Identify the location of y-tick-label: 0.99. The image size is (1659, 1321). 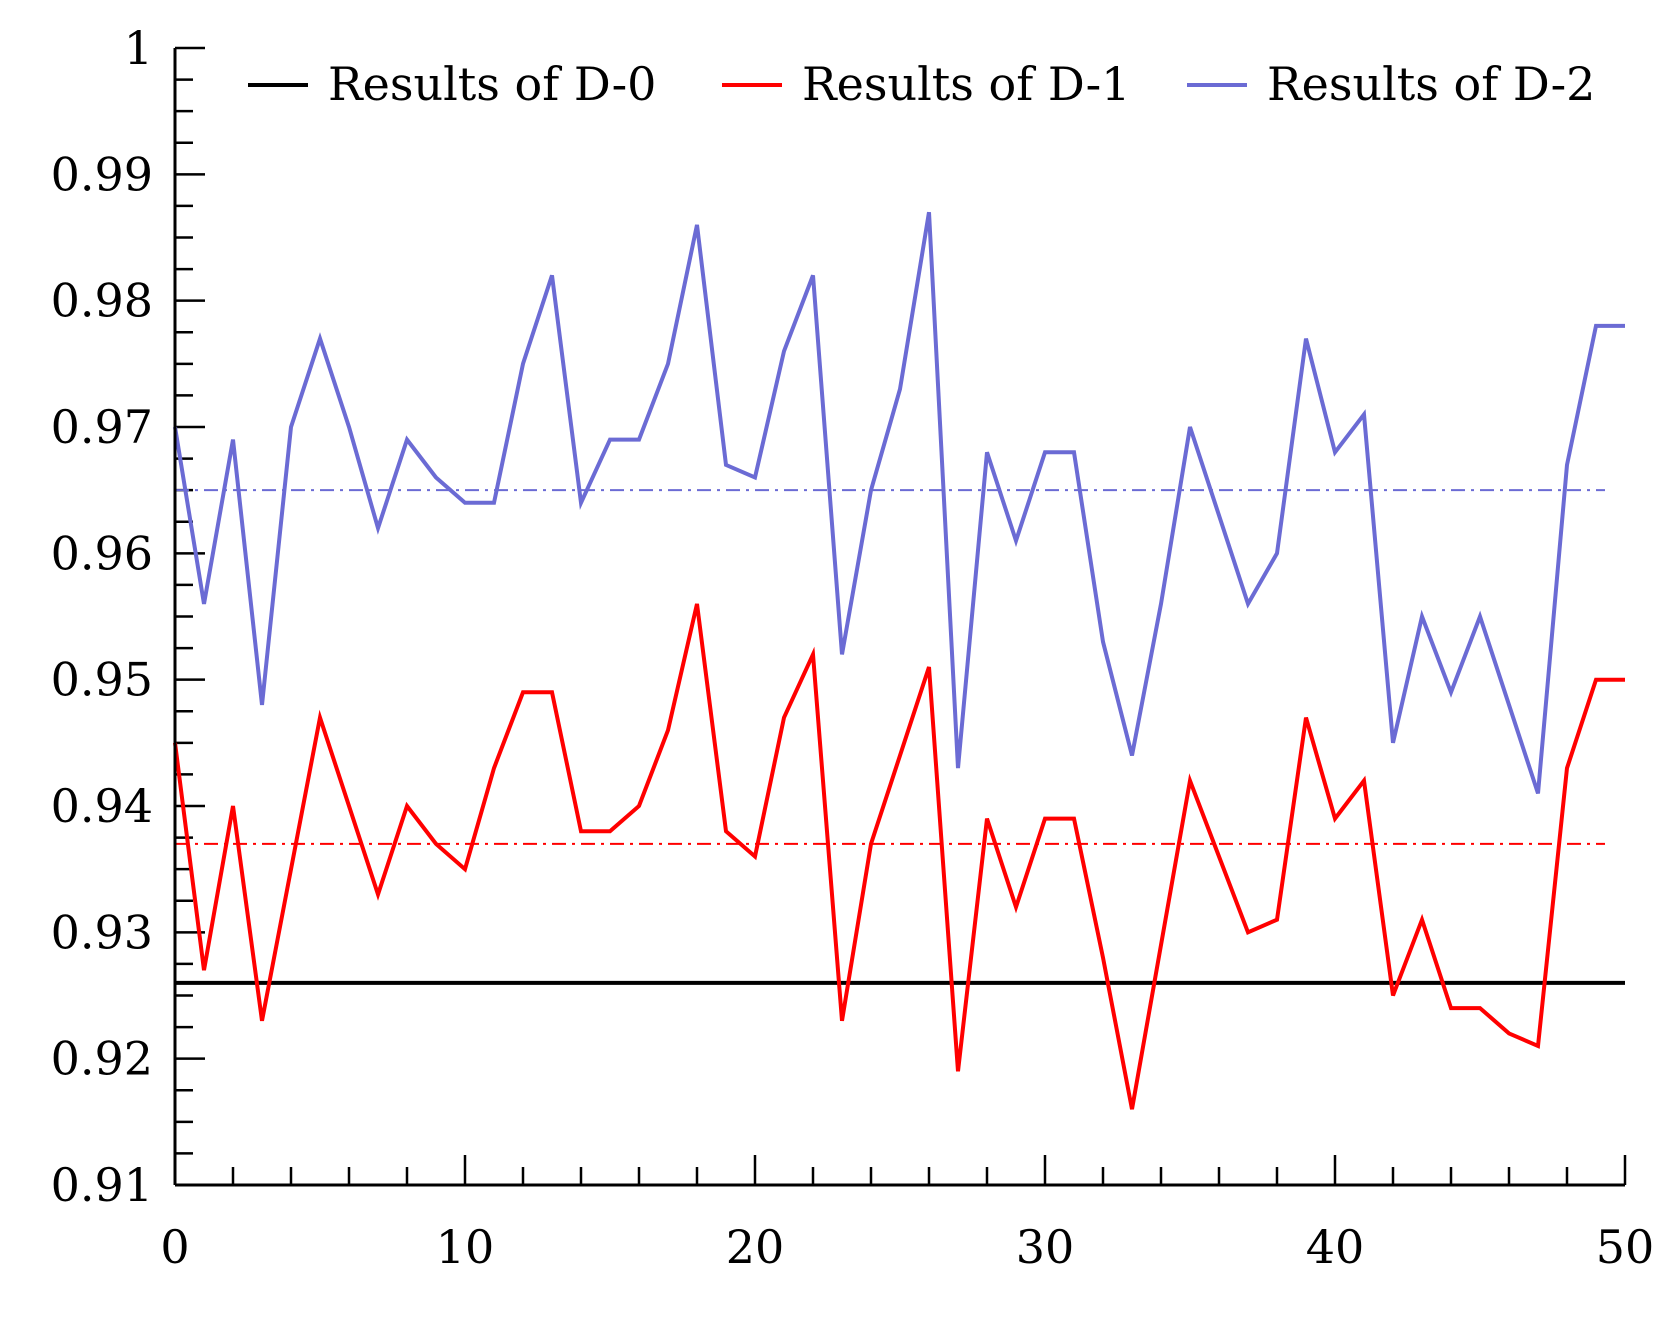
(102, 174).